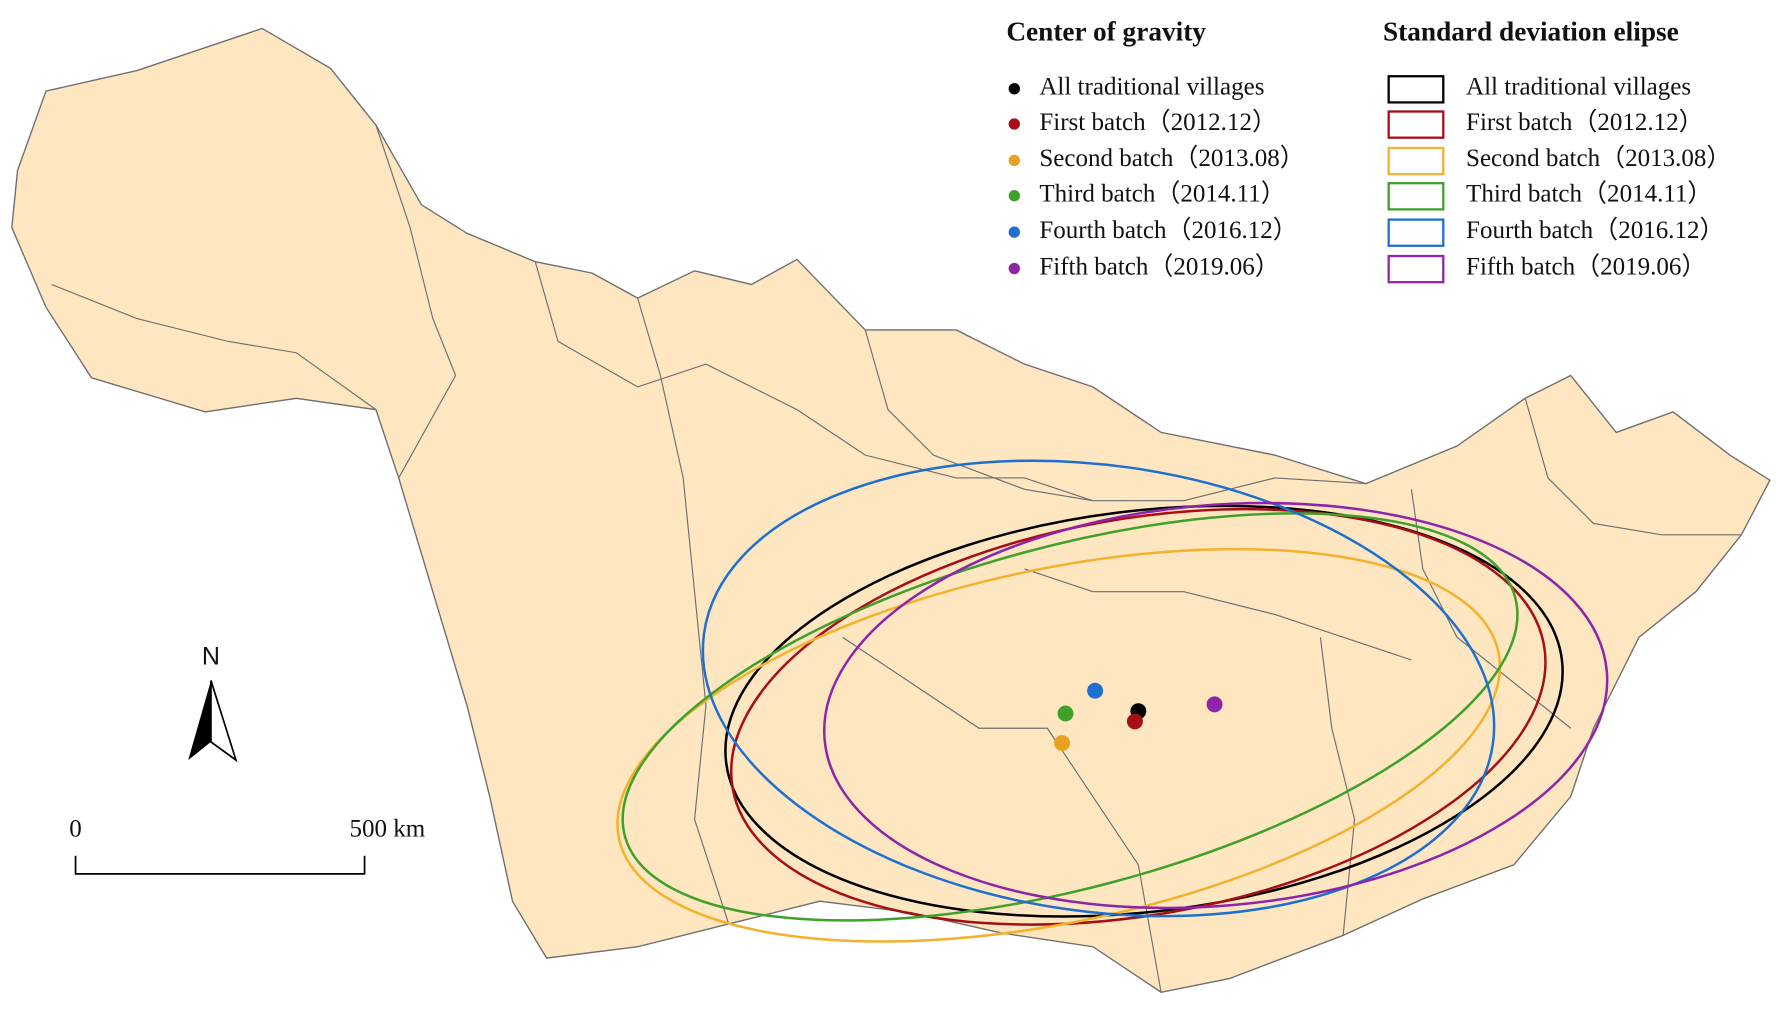 This screenshot has width=1776, height=1015. Describe the element at coordinates (1106, 31) in the screenshot. I see `legend-title: Center of gravity` at that location.